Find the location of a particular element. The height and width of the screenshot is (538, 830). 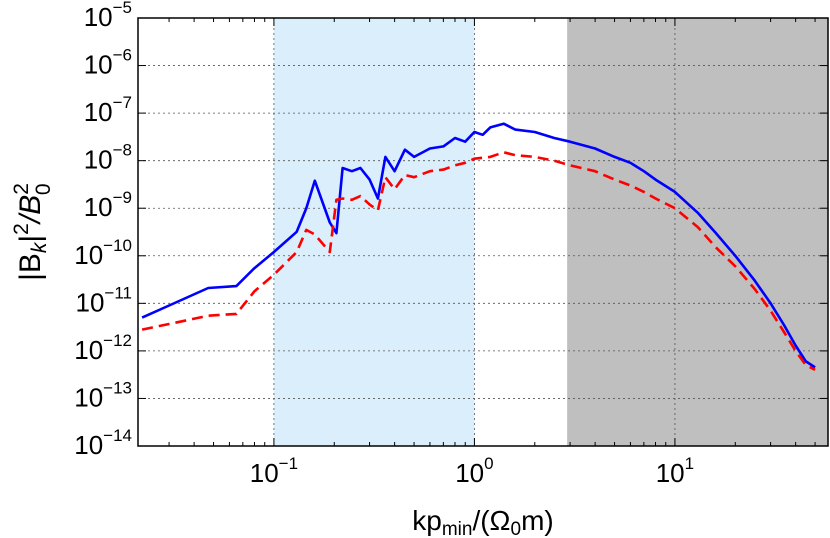

y-tick-exponent: −9 is located at coordinates (122, 197).